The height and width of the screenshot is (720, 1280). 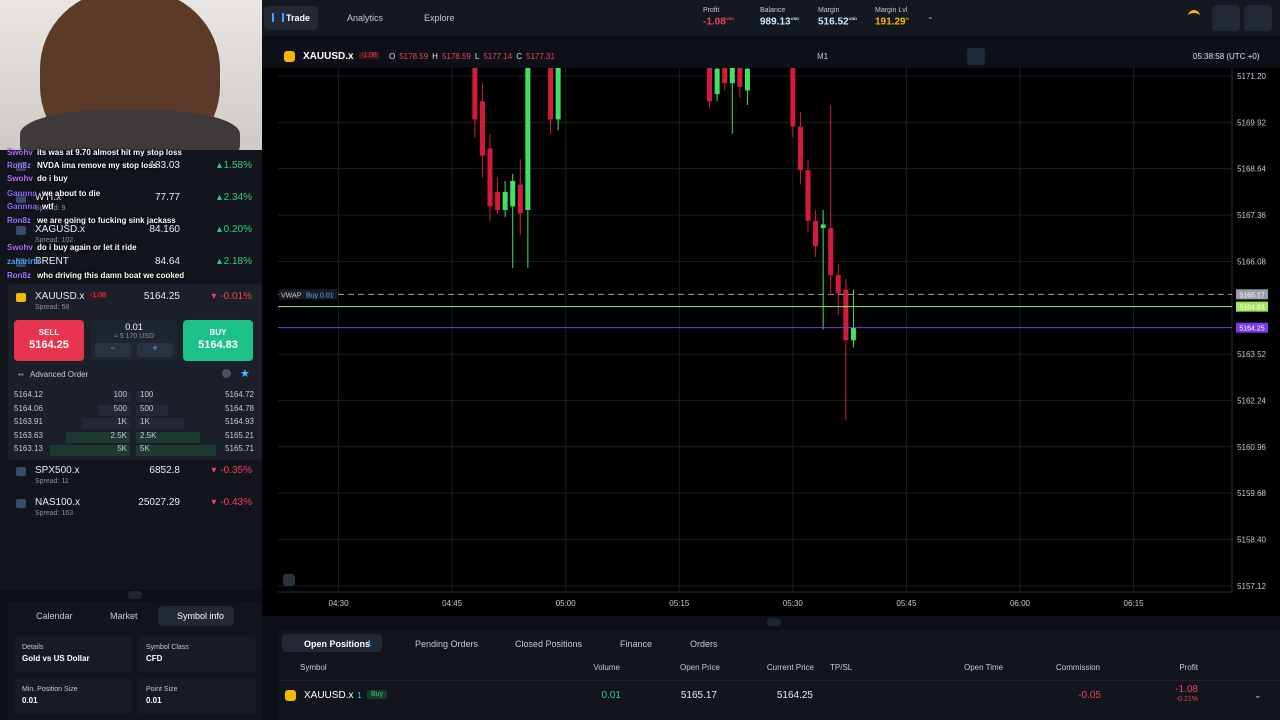 What do you see at coordinates (976, 56) in the screenshot?
I see `tool-active` at bounding box center [976, 56].